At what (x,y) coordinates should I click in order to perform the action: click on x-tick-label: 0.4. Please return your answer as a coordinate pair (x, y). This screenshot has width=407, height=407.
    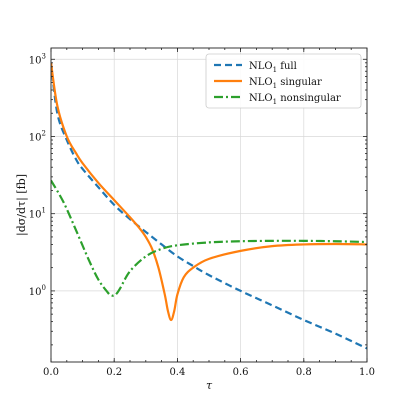
    Looking at the image, I should click on (177, 372).